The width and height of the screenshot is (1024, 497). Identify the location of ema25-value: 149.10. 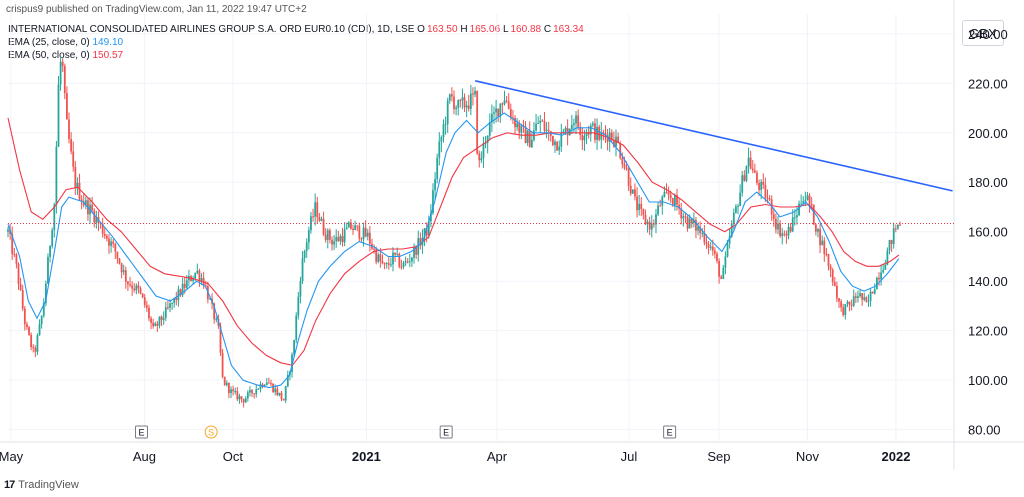
(108, 42).